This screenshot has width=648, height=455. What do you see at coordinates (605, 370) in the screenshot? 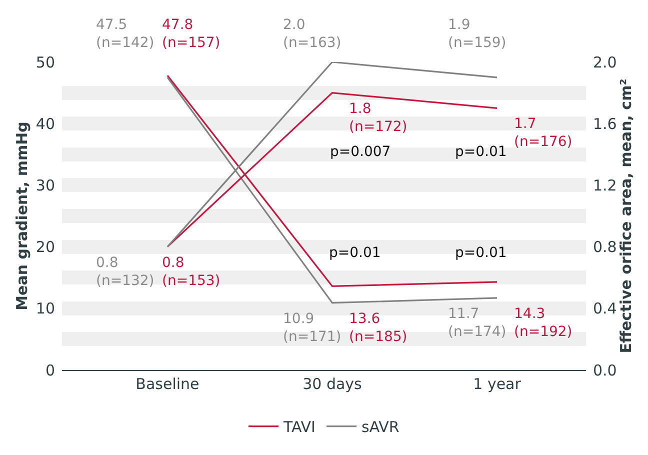
I see `y2-tick-label: 0.0` at bounding box center [605, 370].